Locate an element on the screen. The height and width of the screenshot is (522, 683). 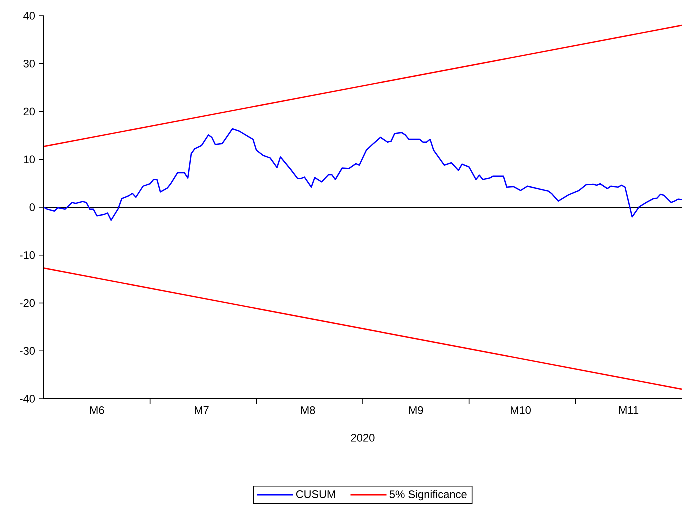
x-tick-label: M8 is located at coordinates (308, 410).